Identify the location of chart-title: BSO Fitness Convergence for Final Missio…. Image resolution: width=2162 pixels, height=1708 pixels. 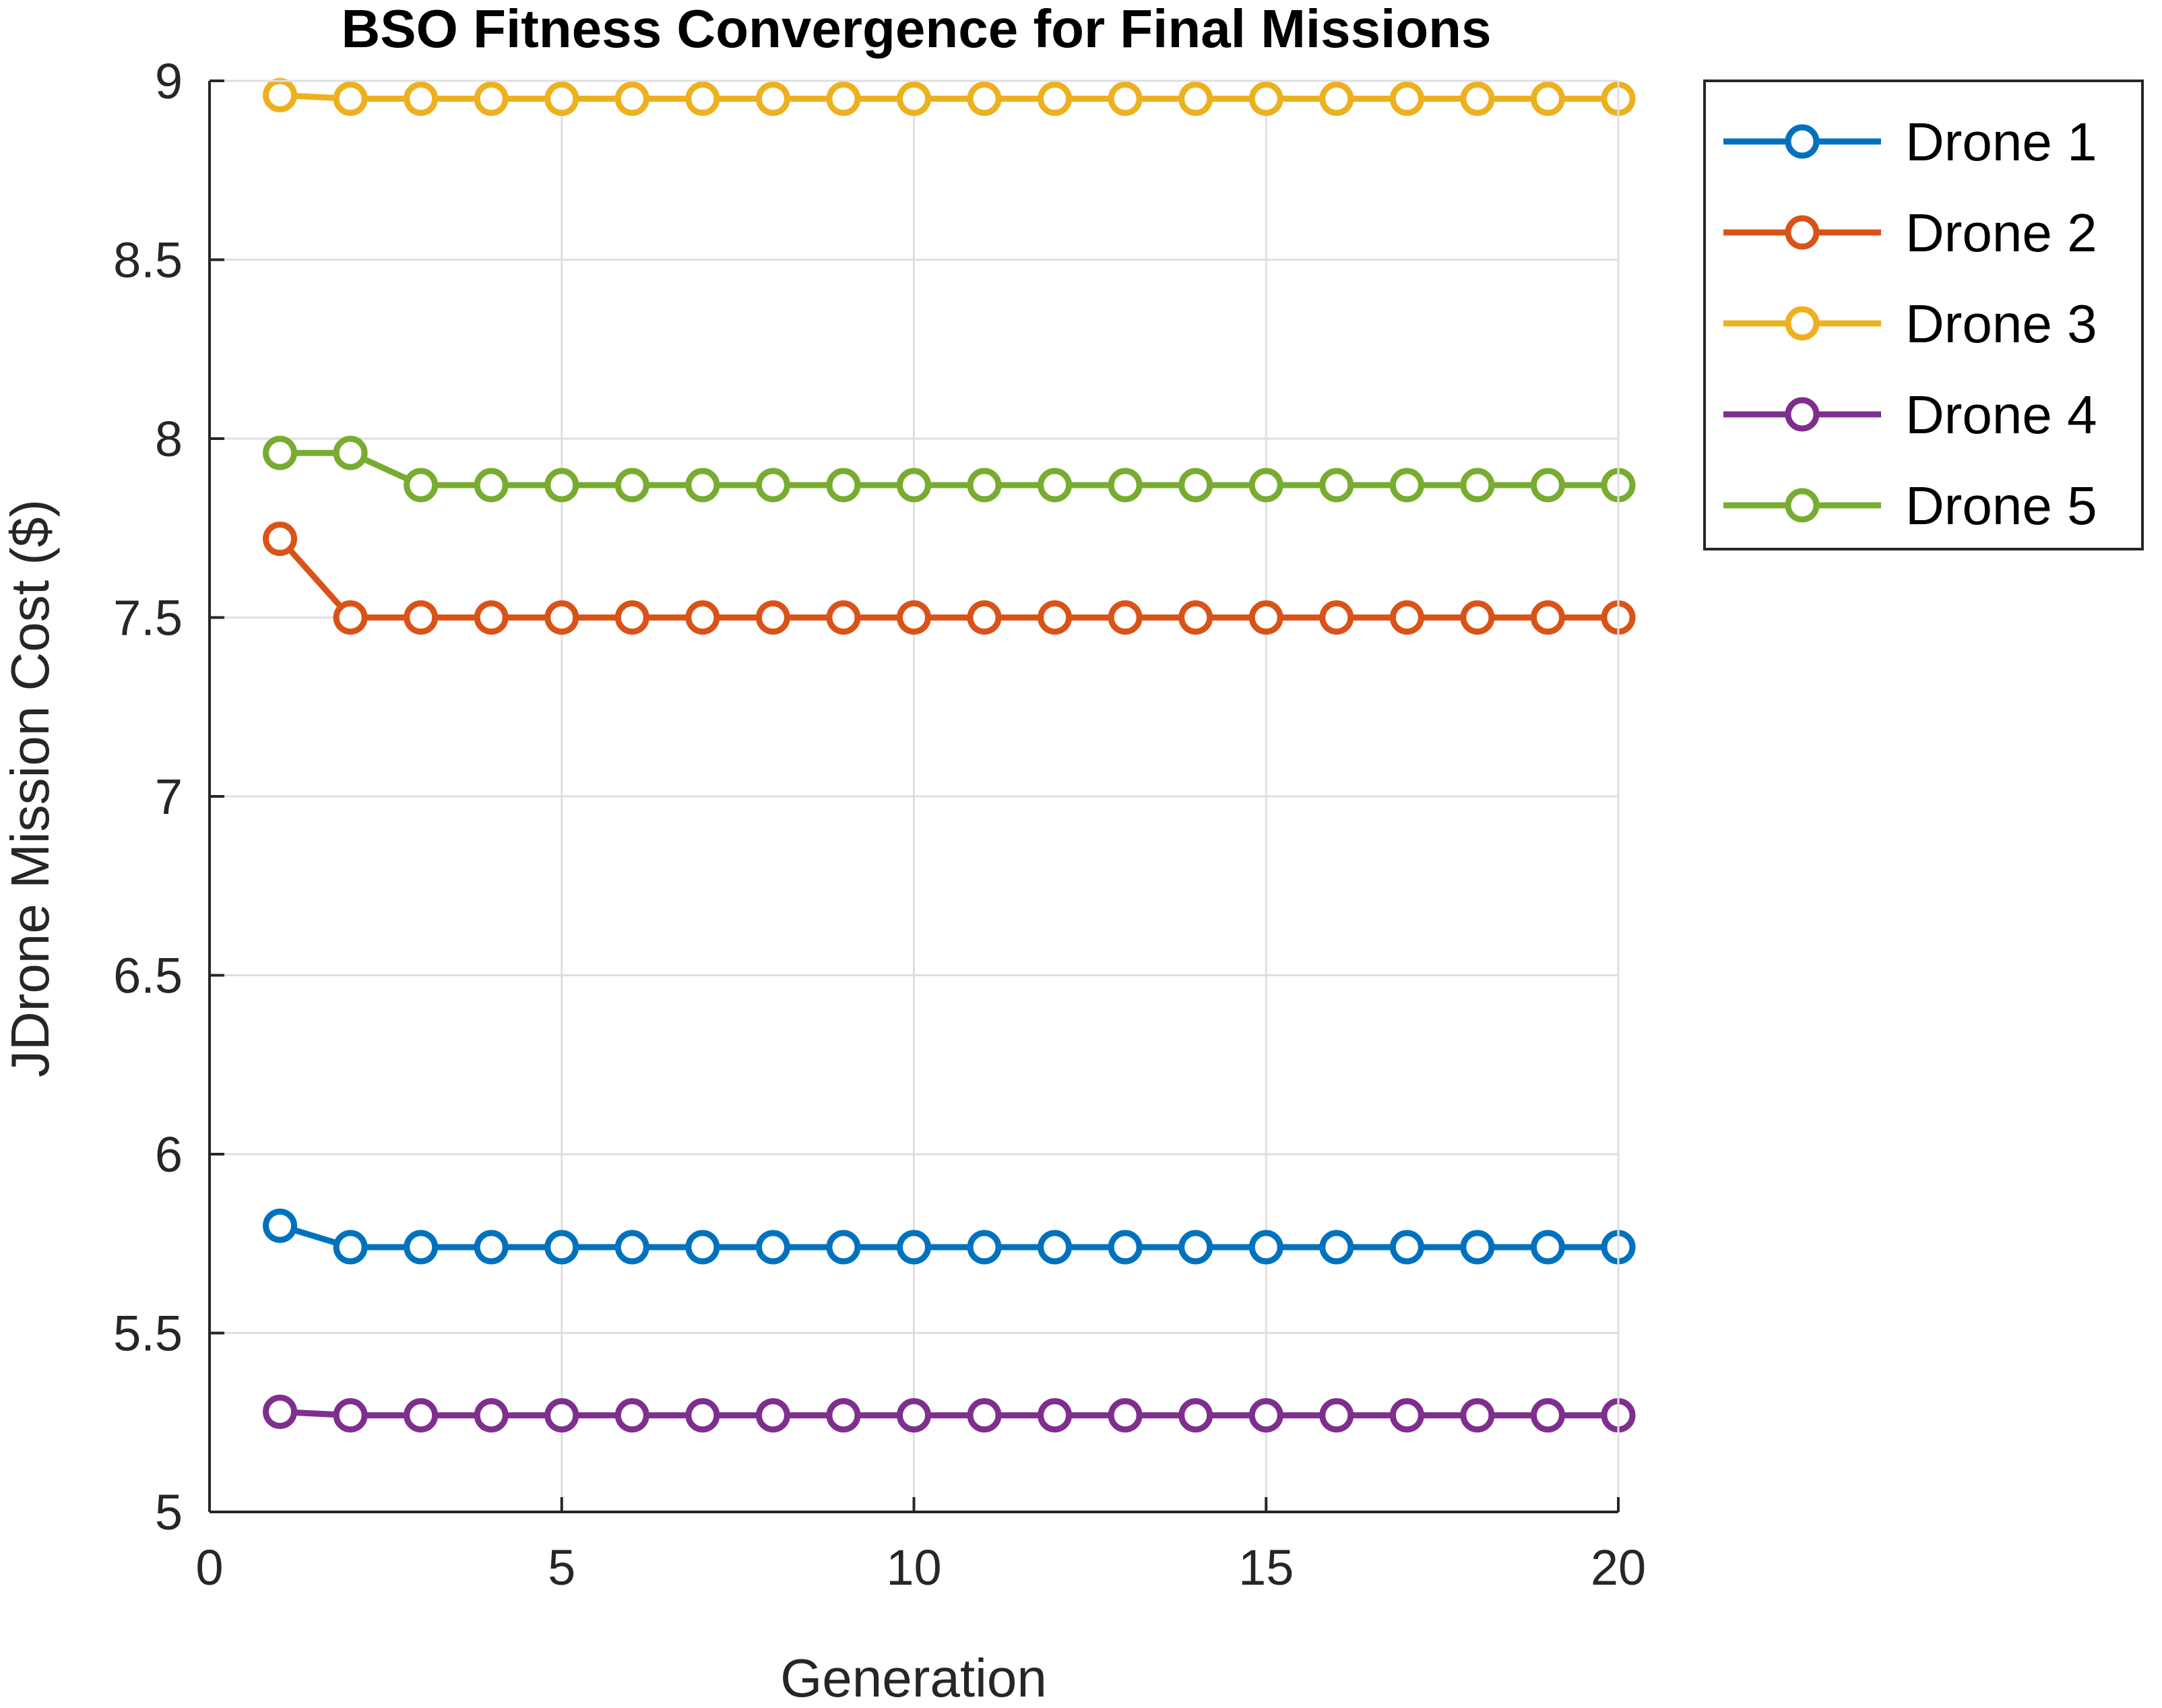
(916, 29).